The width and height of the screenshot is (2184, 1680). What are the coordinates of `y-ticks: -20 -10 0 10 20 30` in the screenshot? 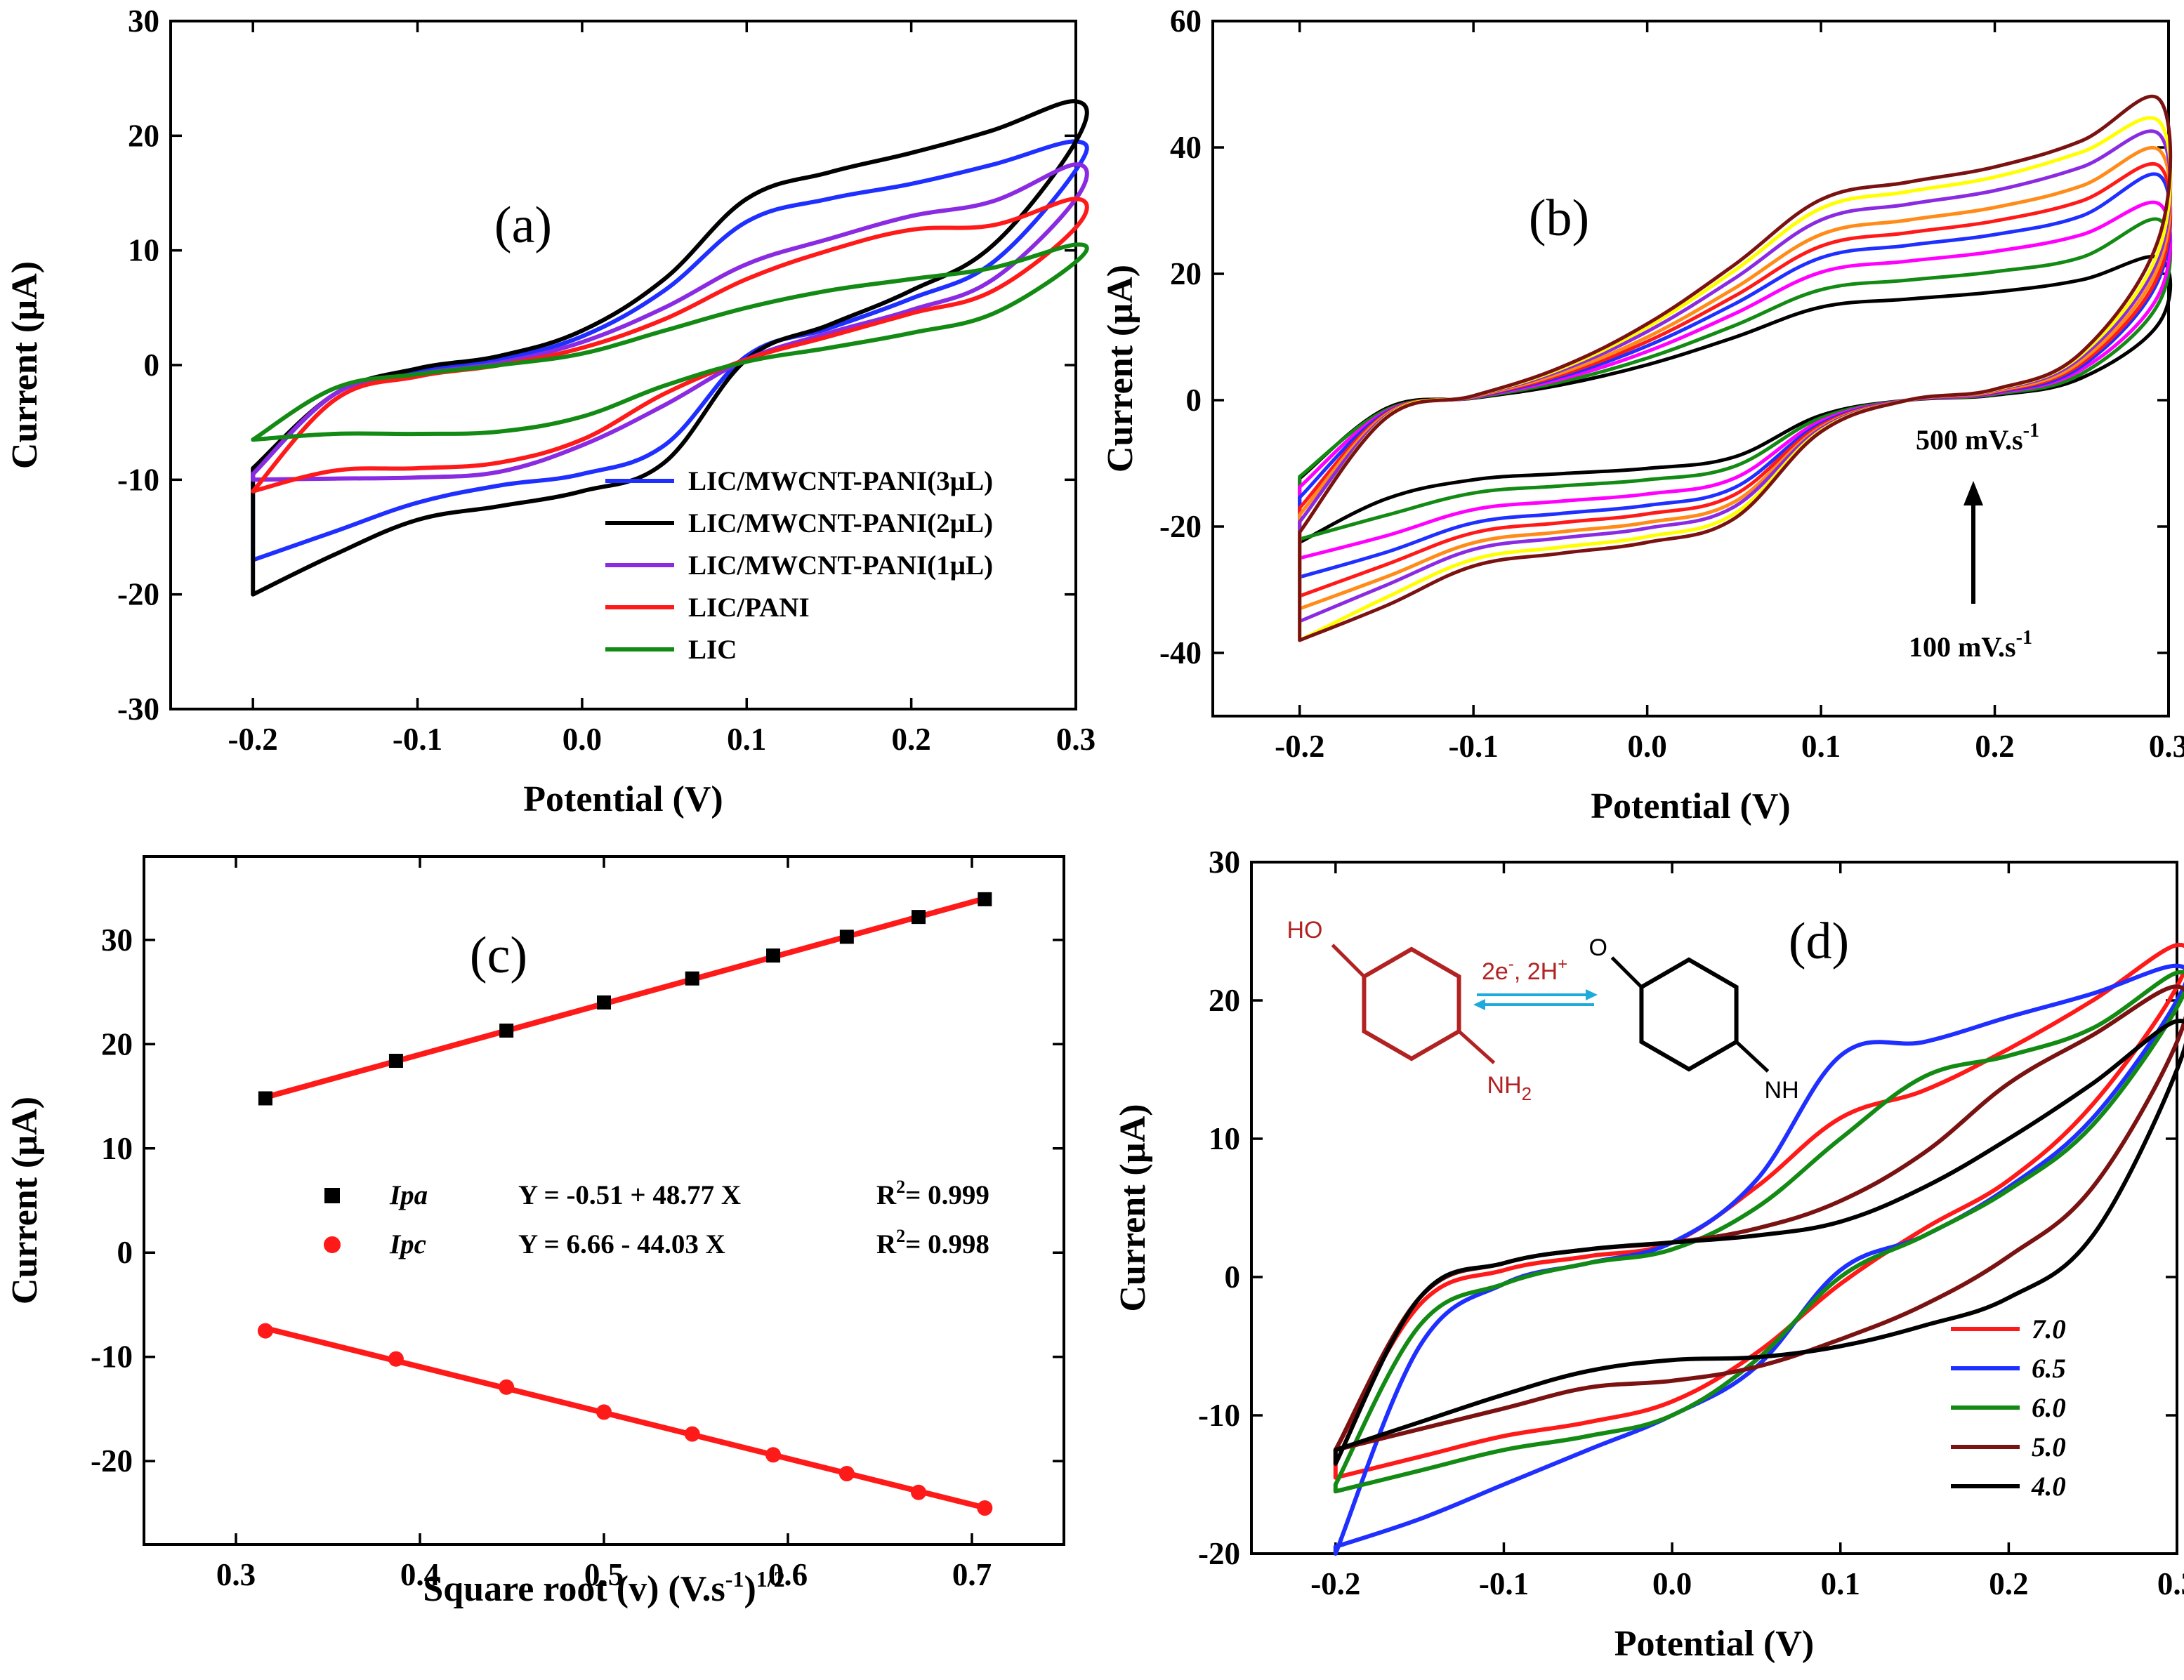 It's located at (577, 1200).